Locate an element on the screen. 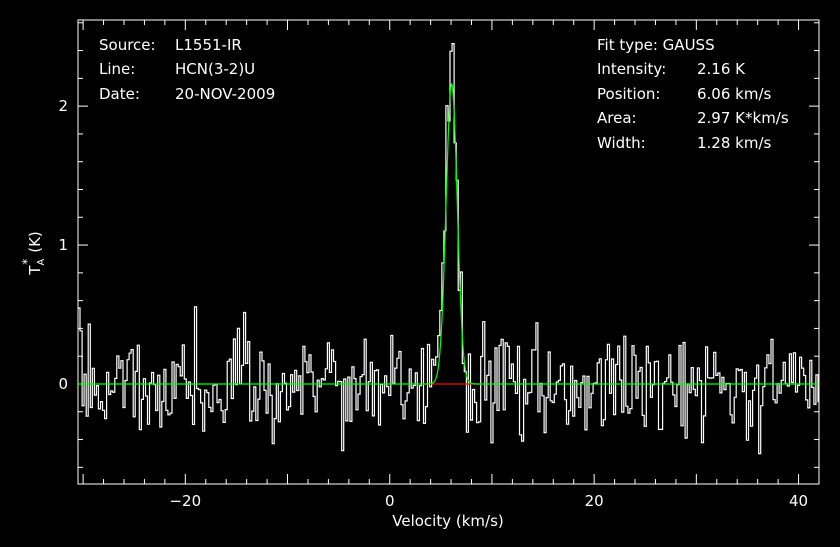 Image resolution: width=840 pixels, height=547 pixels. y-tick-label: 2 is located at coordinates (63, 106).